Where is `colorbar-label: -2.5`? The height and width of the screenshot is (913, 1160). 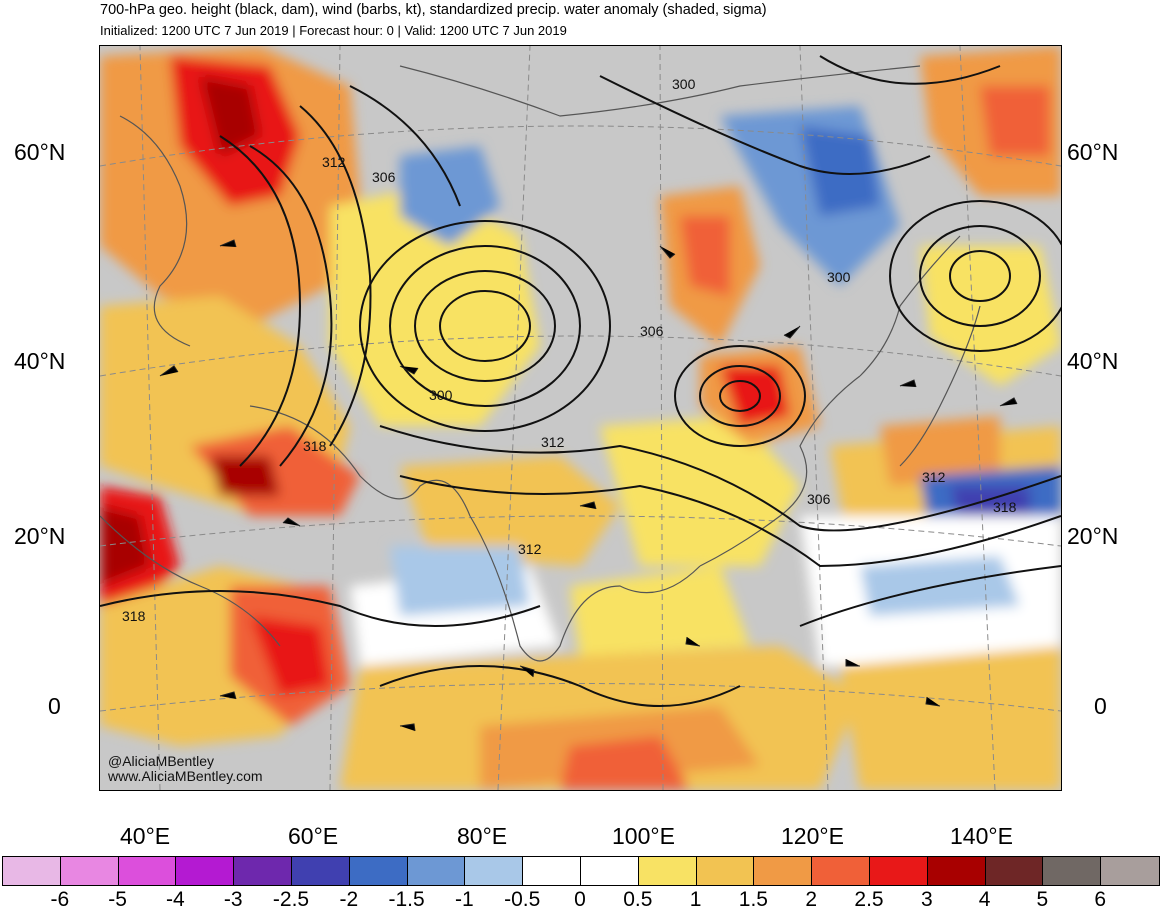
colorbar-label: -2.5 is located at coordinates (291, 899).